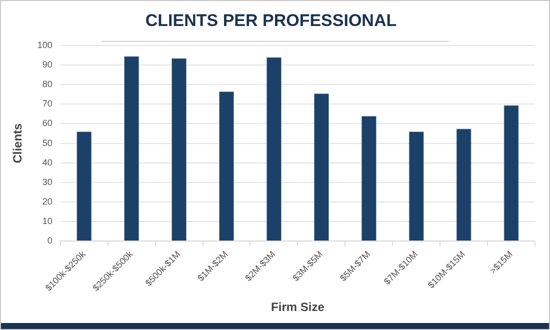 The height and width of the screenshot is (330, 550). Describe the element at coordinates (47, 84) in the screenshot. I see `y-tick-label: 80` at that location.